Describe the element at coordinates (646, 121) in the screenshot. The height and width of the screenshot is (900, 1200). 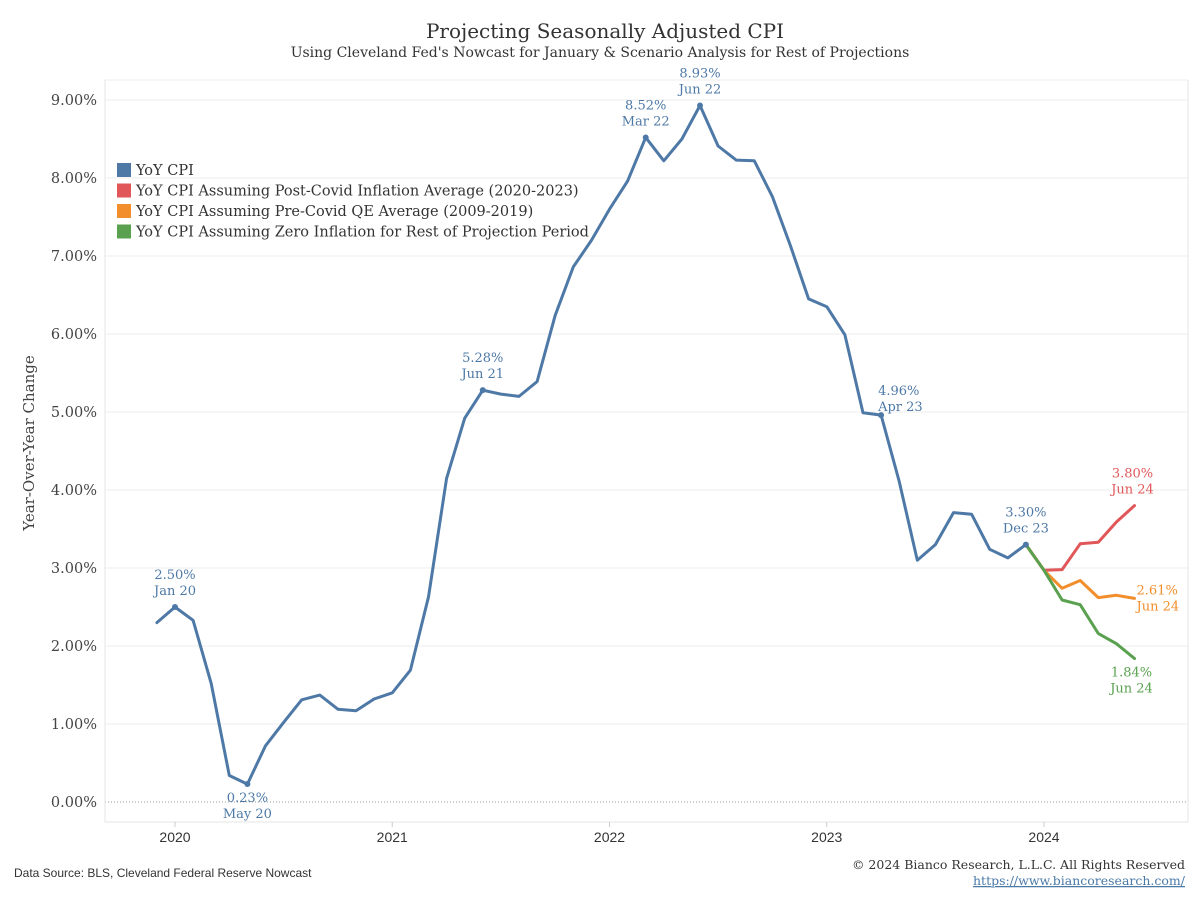
I see `annotation-date: Mar 22` at that location.